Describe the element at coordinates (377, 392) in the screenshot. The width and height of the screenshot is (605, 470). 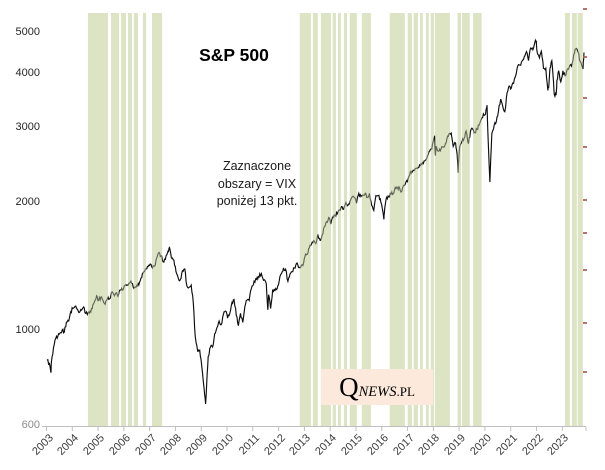
I see `watermark-news: NEWS` at that location.